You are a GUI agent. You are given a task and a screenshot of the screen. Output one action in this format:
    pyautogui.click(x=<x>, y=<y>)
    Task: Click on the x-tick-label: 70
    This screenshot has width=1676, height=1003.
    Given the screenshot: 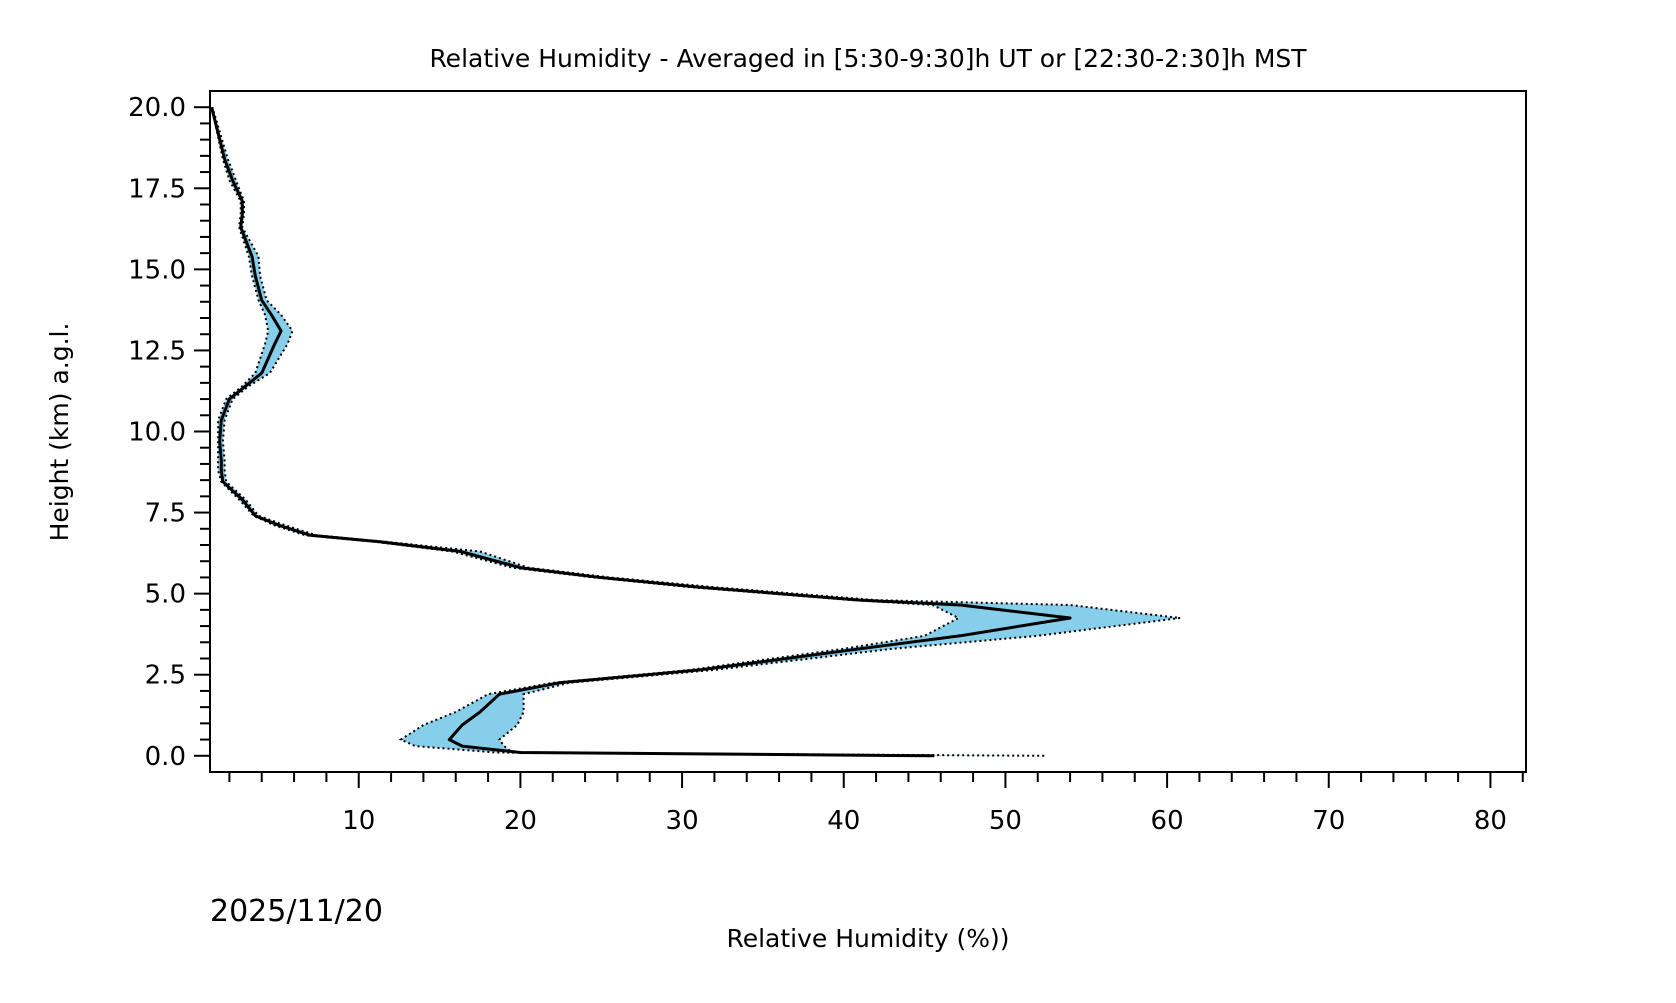 What is the action you would take?
    pyautogui.click(x=1328, y=821)
    